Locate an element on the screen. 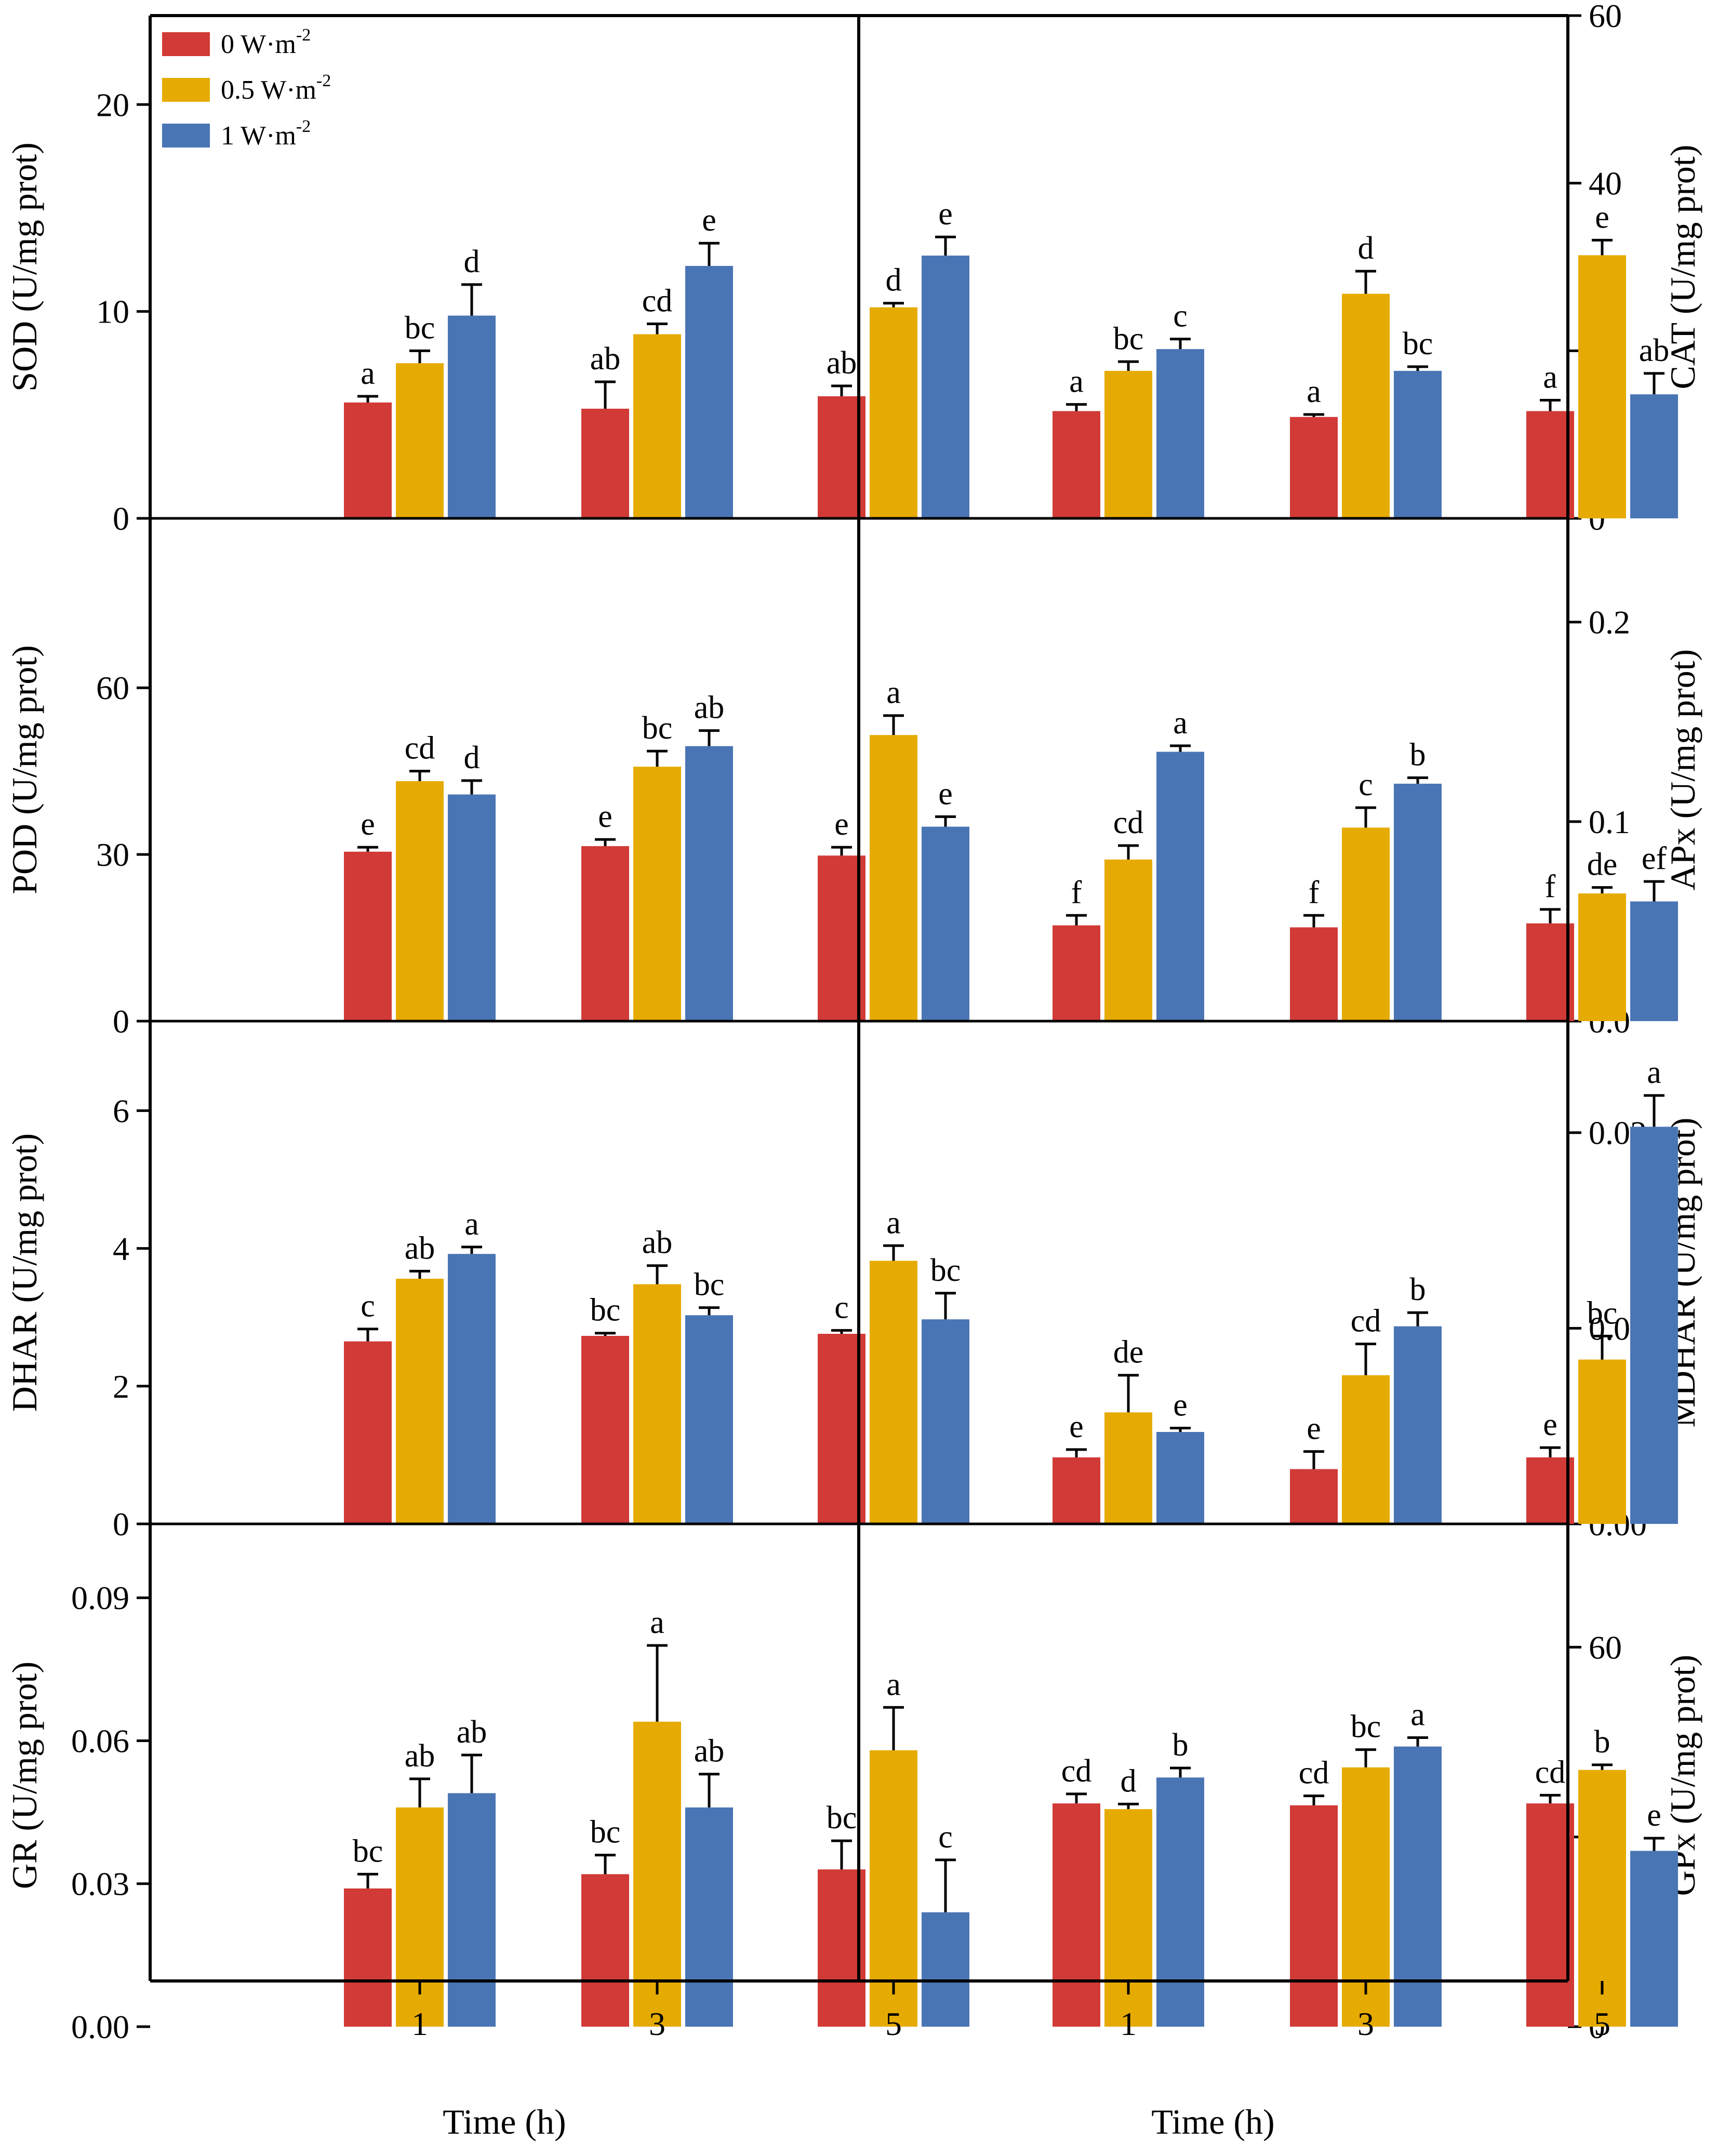  gpx-y-tick-label: 60 is located at coordinates (1605, 1647).